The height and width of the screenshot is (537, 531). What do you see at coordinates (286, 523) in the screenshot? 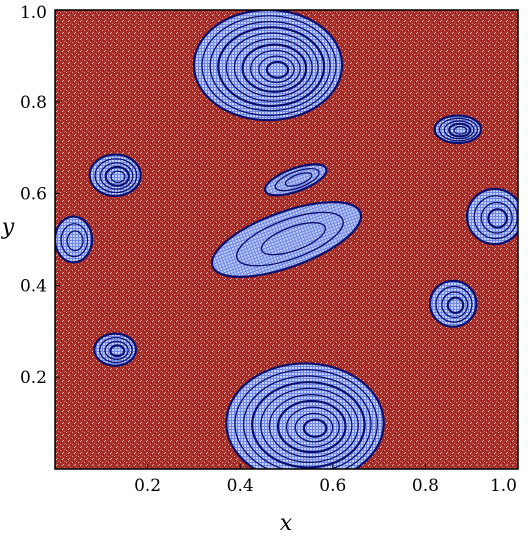
I see `x-axis-label: x` at bounding box center [286, 523].